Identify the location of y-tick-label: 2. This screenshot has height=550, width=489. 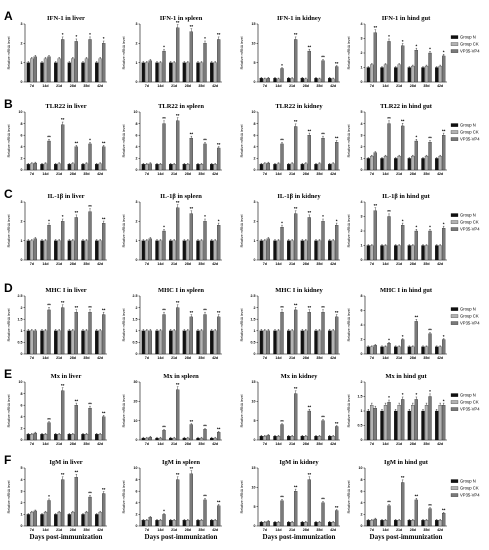
(22, 503).